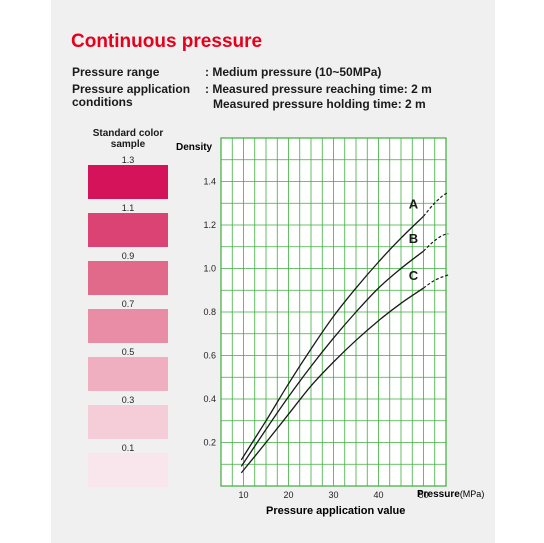 Image resolution: width=544 pixels, height=543 pixels. I want to click on series-extrapolation-b, so click(436, 242).